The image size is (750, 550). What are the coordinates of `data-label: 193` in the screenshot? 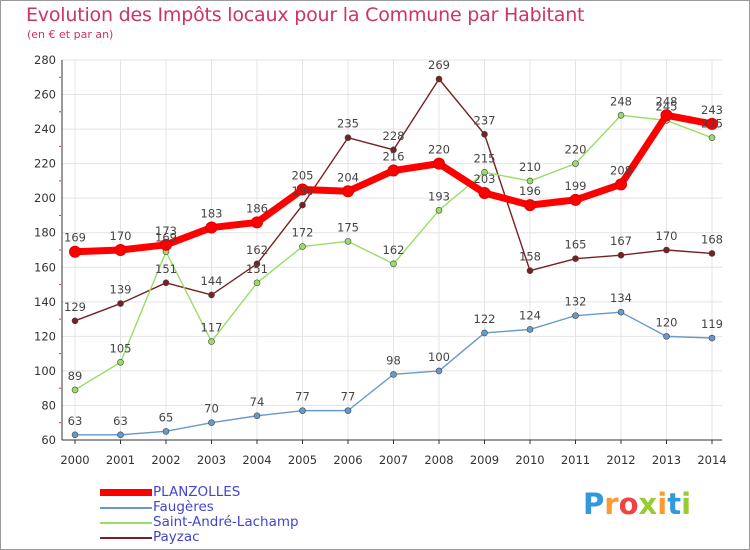 It's located at (439, 196).